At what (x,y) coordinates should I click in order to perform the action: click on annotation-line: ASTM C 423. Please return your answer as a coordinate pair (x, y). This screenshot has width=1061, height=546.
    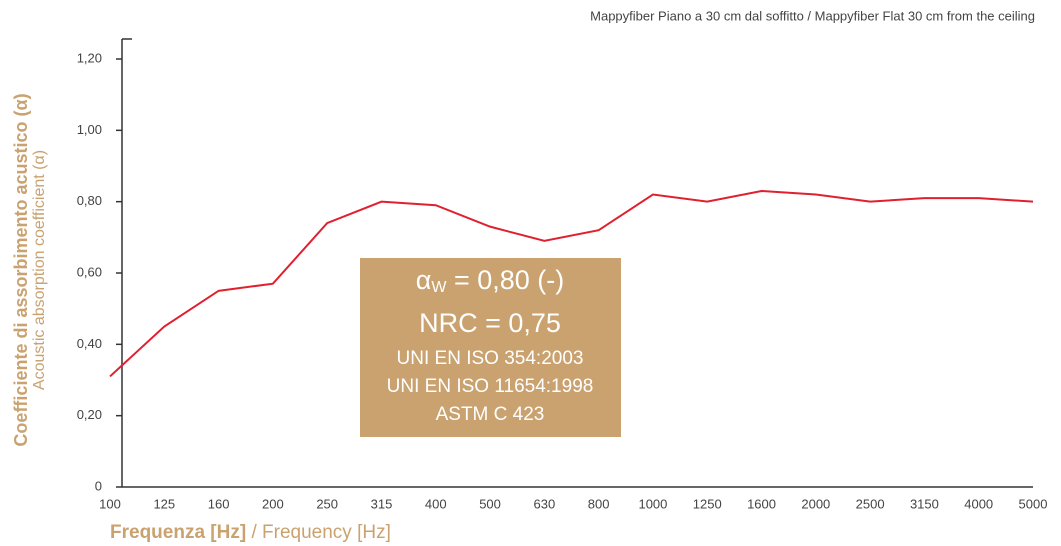
    Looking at the image, I should click on (490, 414).